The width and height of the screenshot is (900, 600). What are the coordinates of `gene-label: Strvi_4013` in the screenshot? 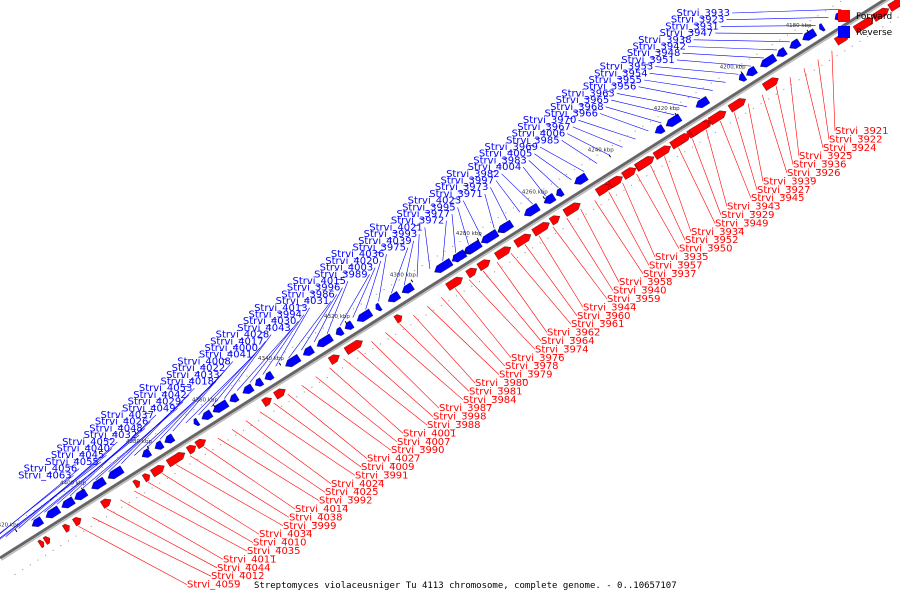 It's located at (281, 308).